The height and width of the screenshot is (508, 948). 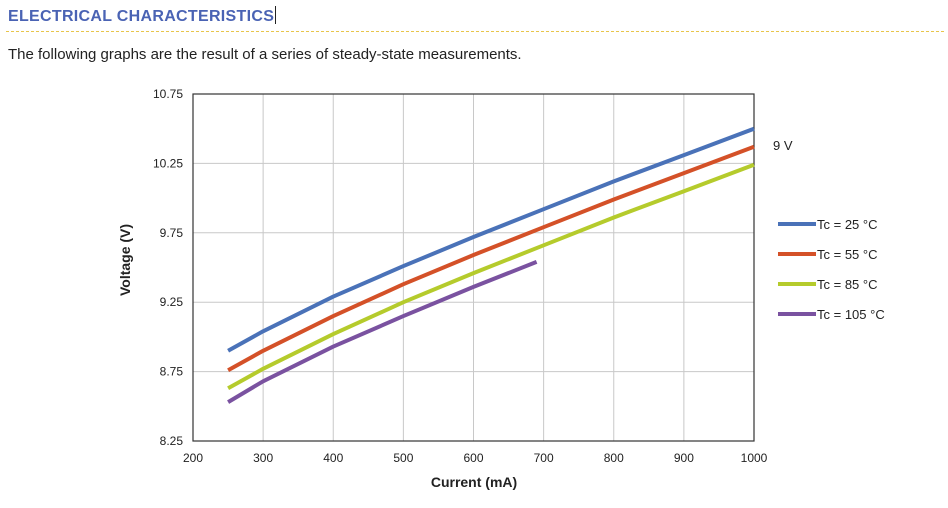 What do you see at coordinates (172, 302) in the screenshot?
I see `y-tick-label: 9.25` at bounding box center [172, 302].